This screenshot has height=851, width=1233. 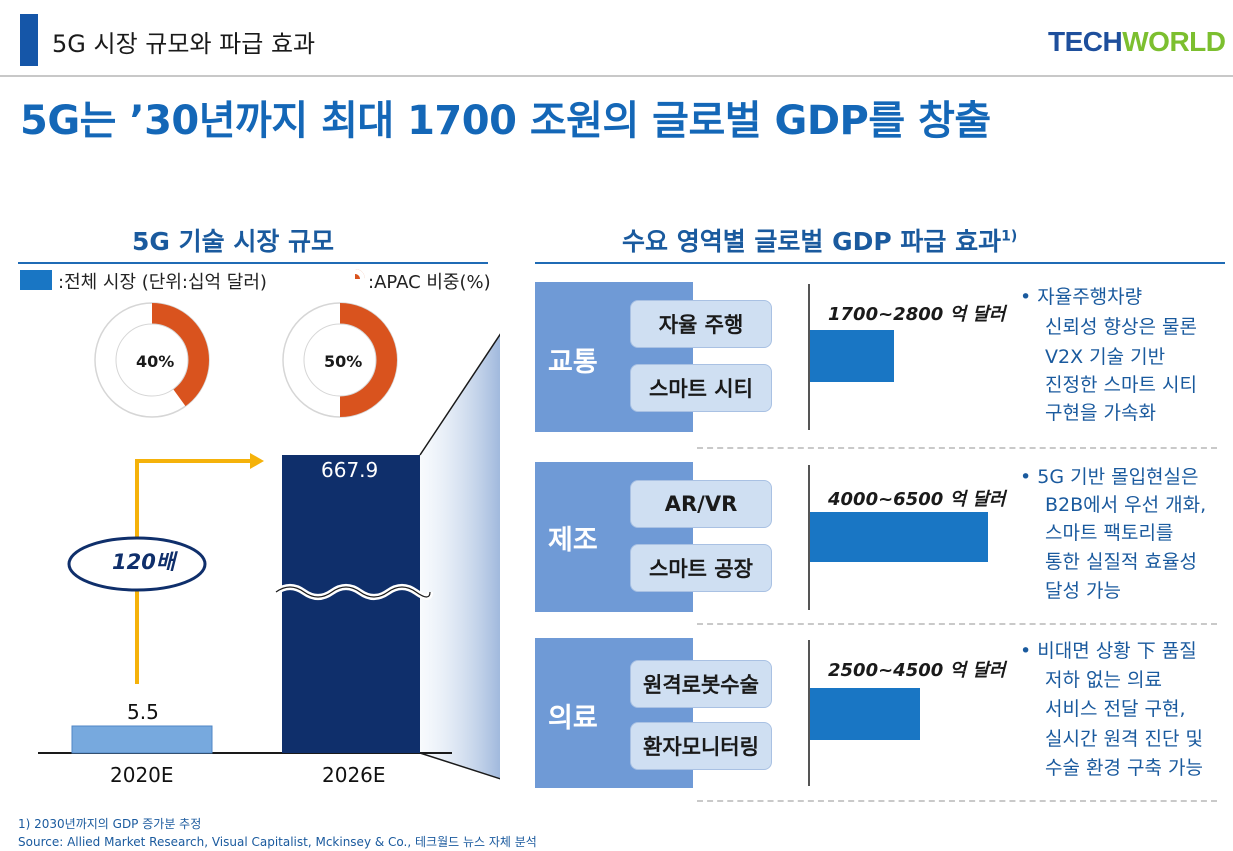 I want to click on item-remote-robotic-surgery: 원격로봇수술, so click(x=701, y=684).